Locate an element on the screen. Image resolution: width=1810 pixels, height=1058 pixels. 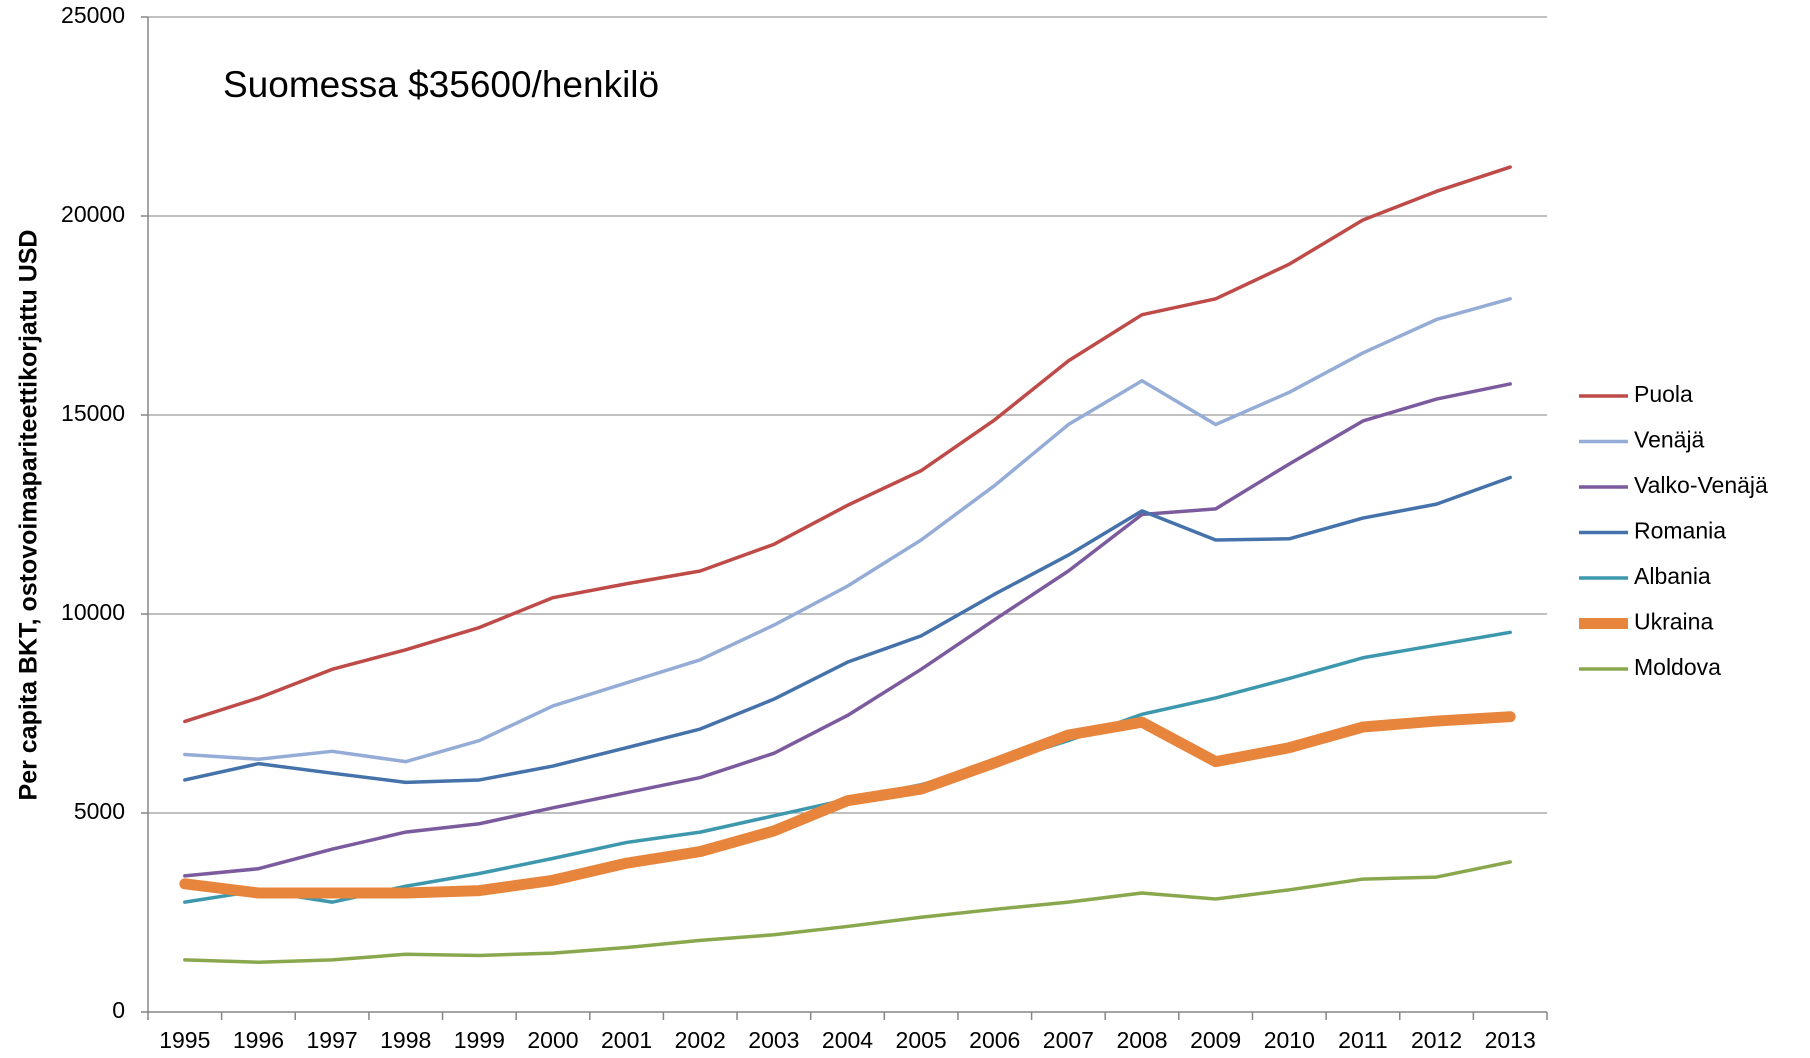
legend-label: Ukraina is located at coordinates (1673, 622).